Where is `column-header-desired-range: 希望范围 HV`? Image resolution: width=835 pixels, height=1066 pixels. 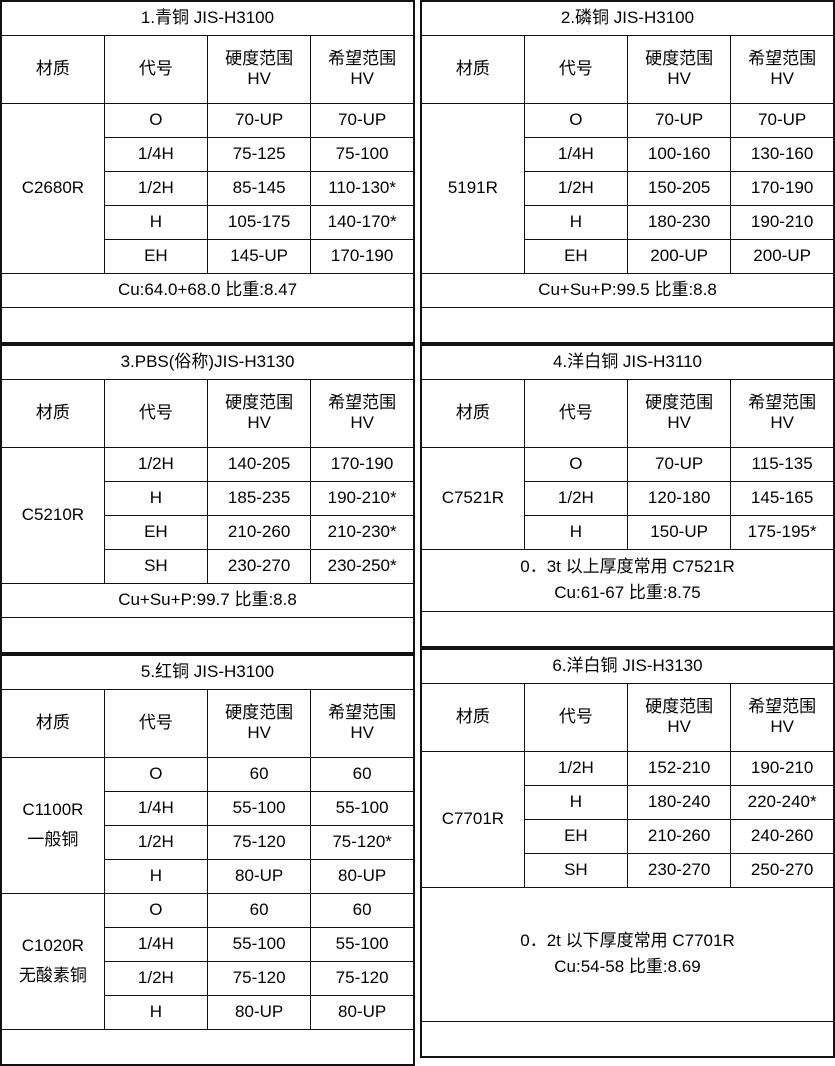
column-header-desired-range: 希望范围 HV is located at coordinates (782, 69).